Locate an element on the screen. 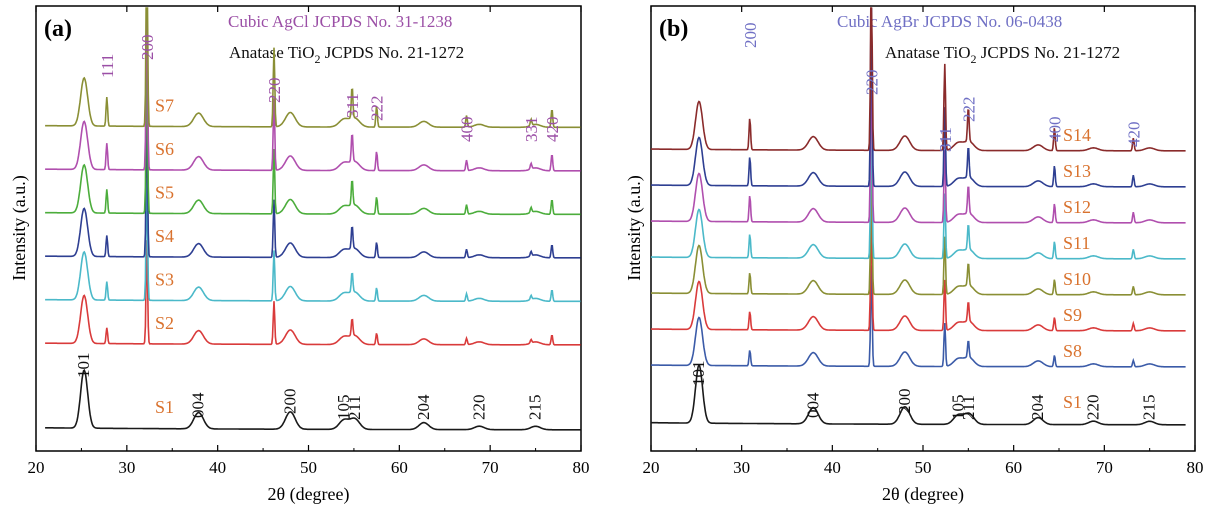 The height and width of the screenshot is (513, 1217). panel-label: (b) is located at coordinates (673, 29).